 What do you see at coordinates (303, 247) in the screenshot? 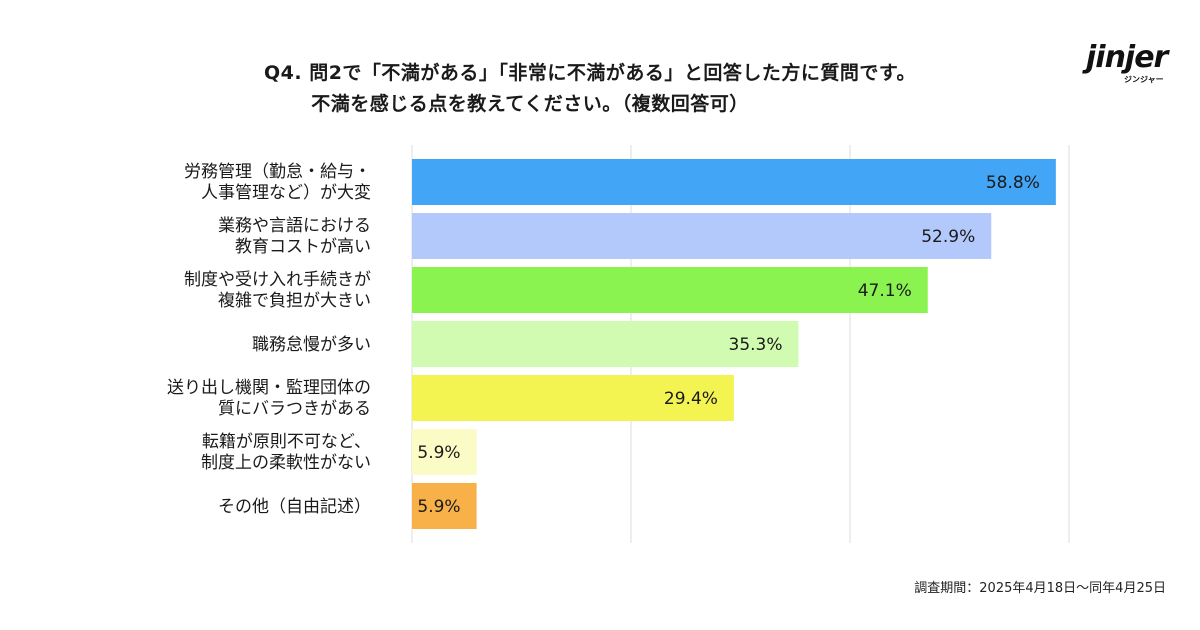
I see `category-label-1-line-1: 教育コストが高い` at bounding box center [303, 247].